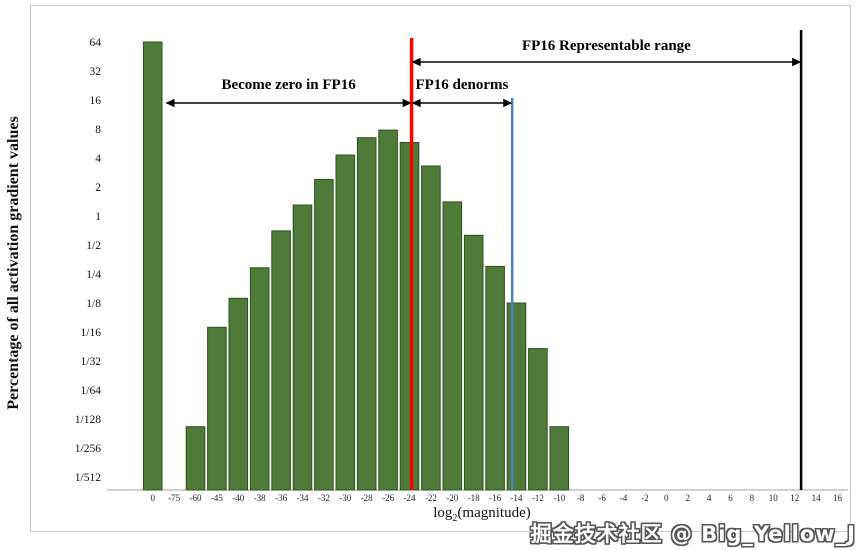  Describe the element at coordinates (96, 72) in the screenshot. I see `y-tick-label: 32` at that location.